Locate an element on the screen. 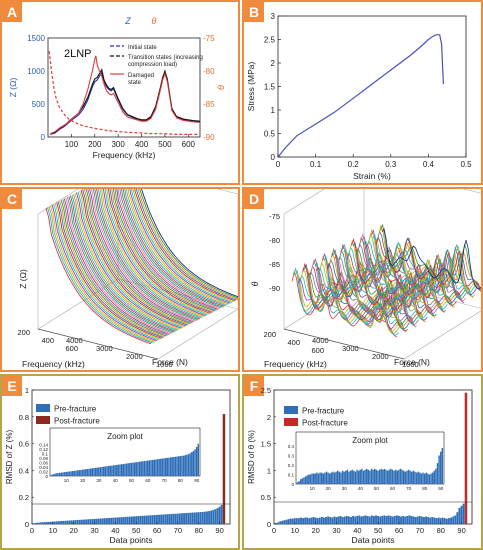  y-axis-label: RMSD of θ (%) is located at coordinates (251, 457).